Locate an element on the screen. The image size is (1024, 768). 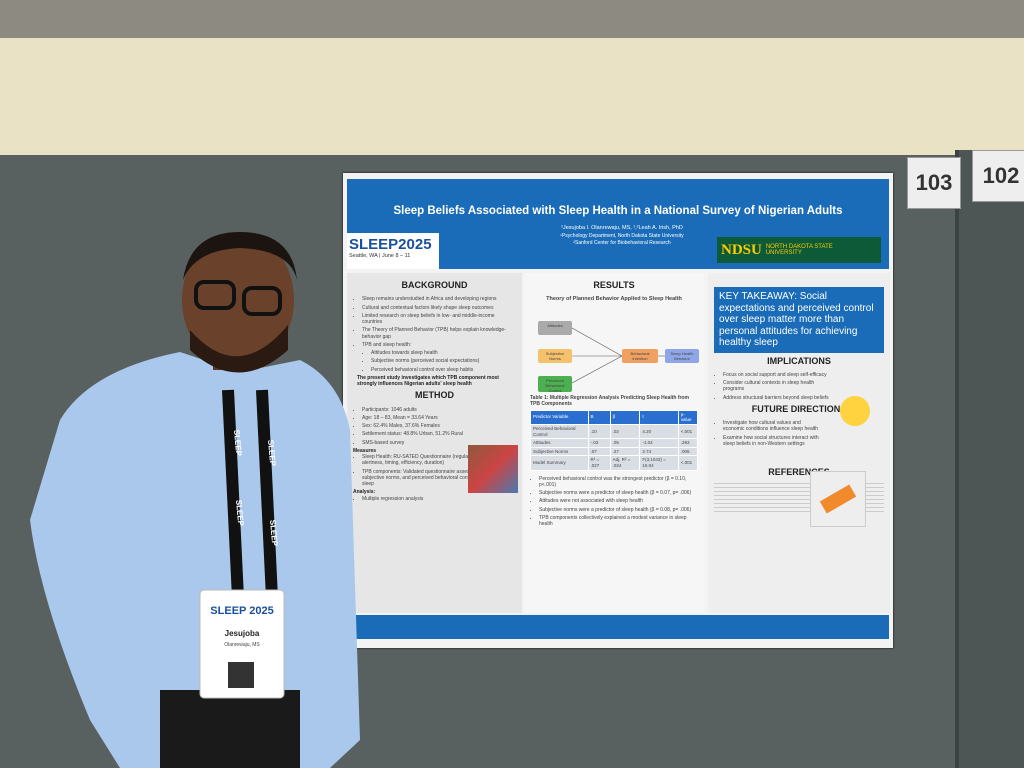
university-name: NORTH DAKOTA STATE UNIVERSITY is located at coordinates (799, 250).